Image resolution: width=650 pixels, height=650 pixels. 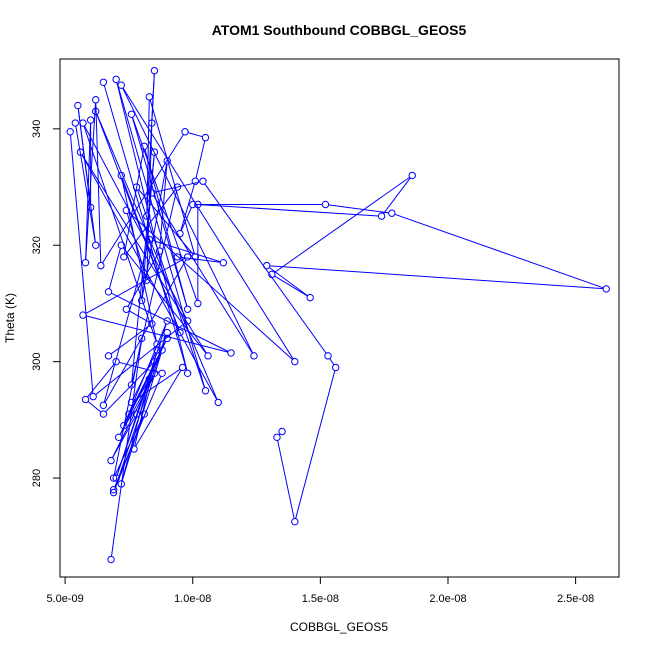 What do you see at coordinates (37, 361) in the screenshot?
I see `y-tick-label: 300` at bounding box center [37, 361].